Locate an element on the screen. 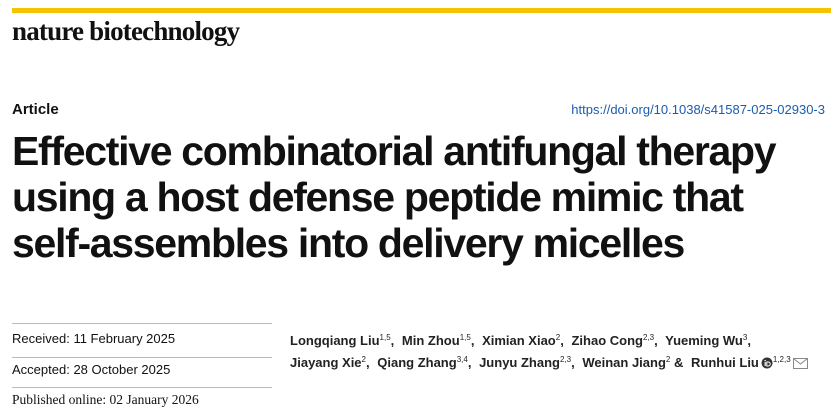  author: Yueming Wu3, is located at coordinates (708, 340).